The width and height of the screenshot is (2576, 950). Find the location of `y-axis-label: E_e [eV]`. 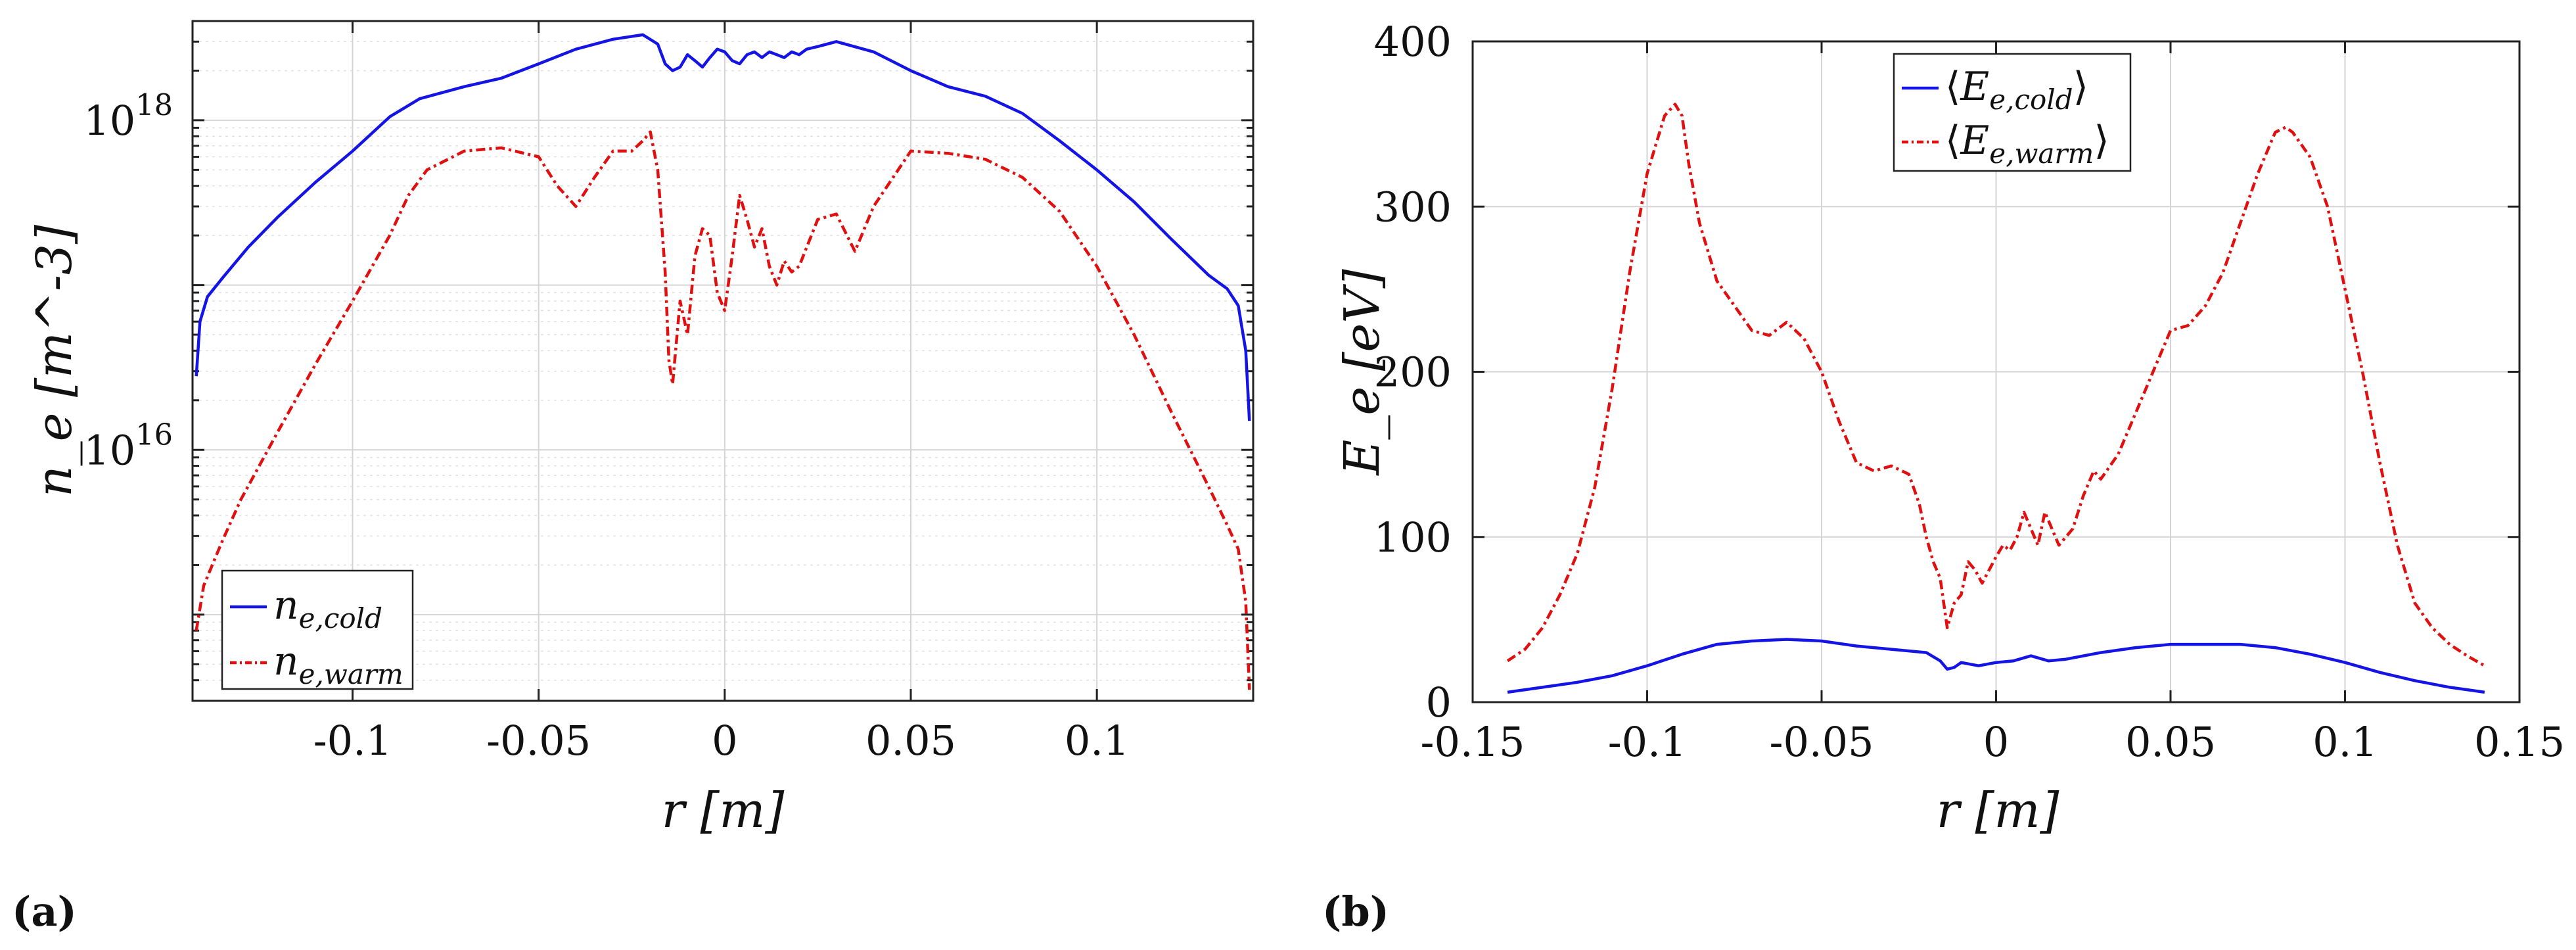

y-axis-label: E_e [eV] is located at coordinates (1362, 372).